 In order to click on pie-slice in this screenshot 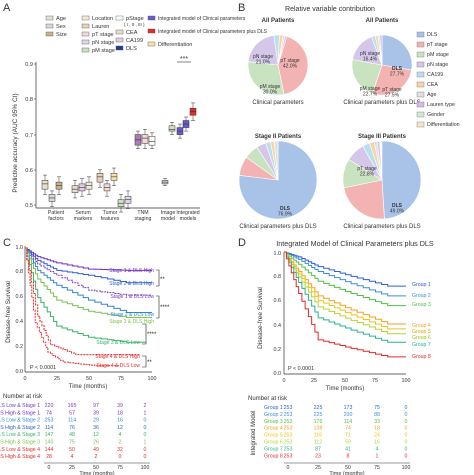, I will do `click(276, 160)`.